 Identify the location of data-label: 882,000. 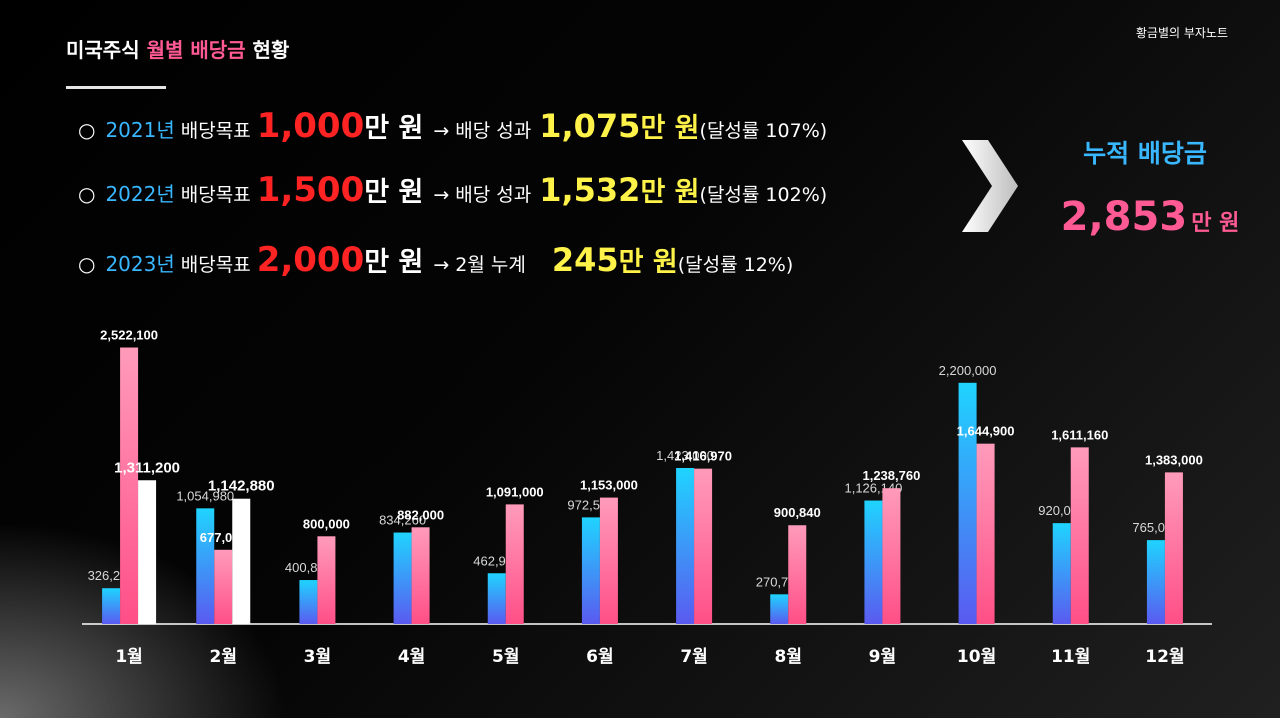
(420, 514).